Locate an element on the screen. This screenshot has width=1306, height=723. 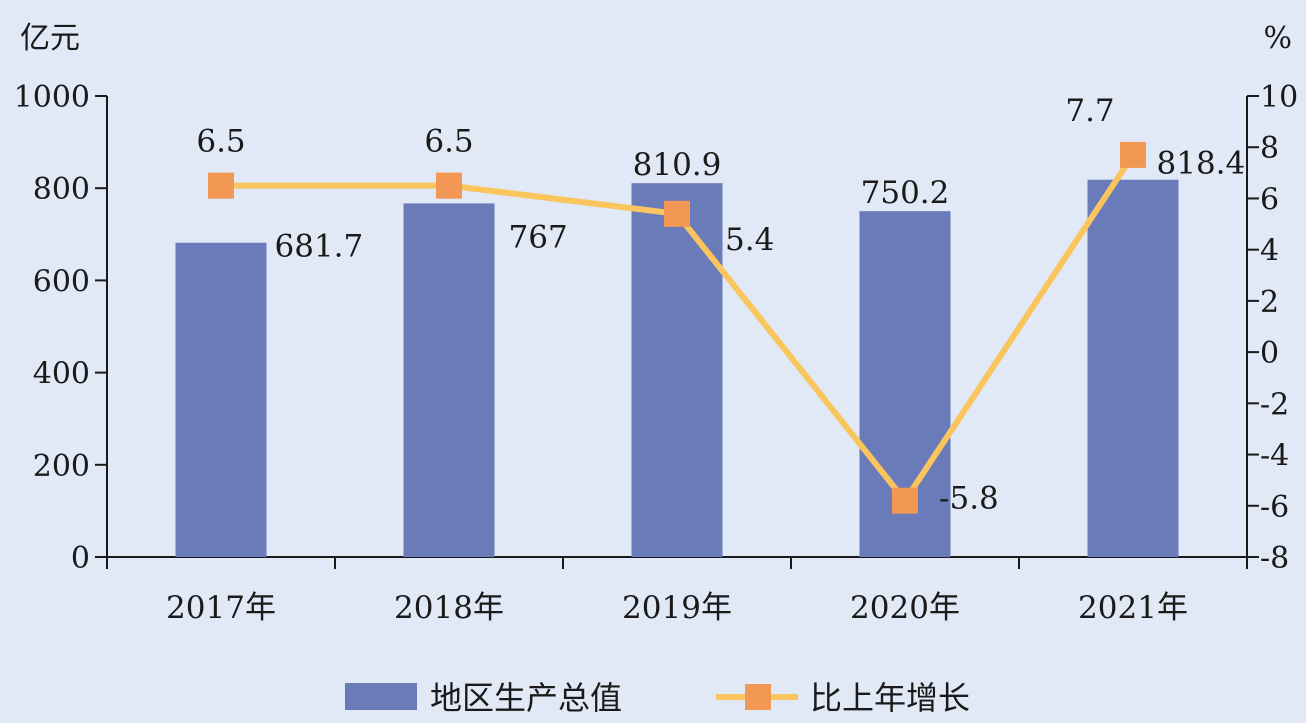
x-category-label: 2020年 is located at coordinates (905, 608).